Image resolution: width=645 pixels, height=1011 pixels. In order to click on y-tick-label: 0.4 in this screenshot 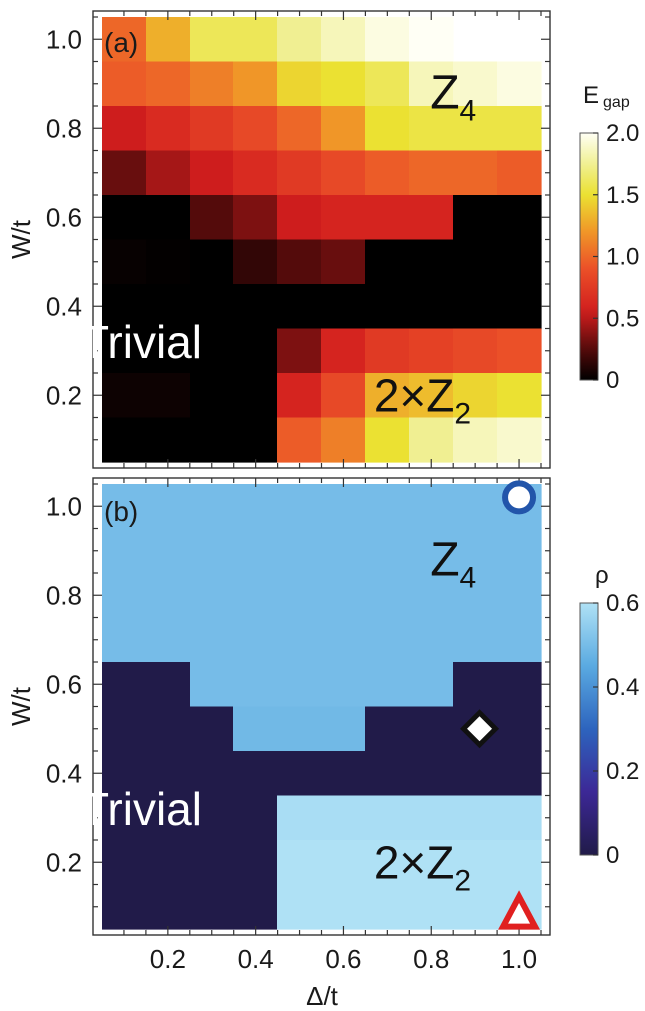, I will do `click(64, 773)`.